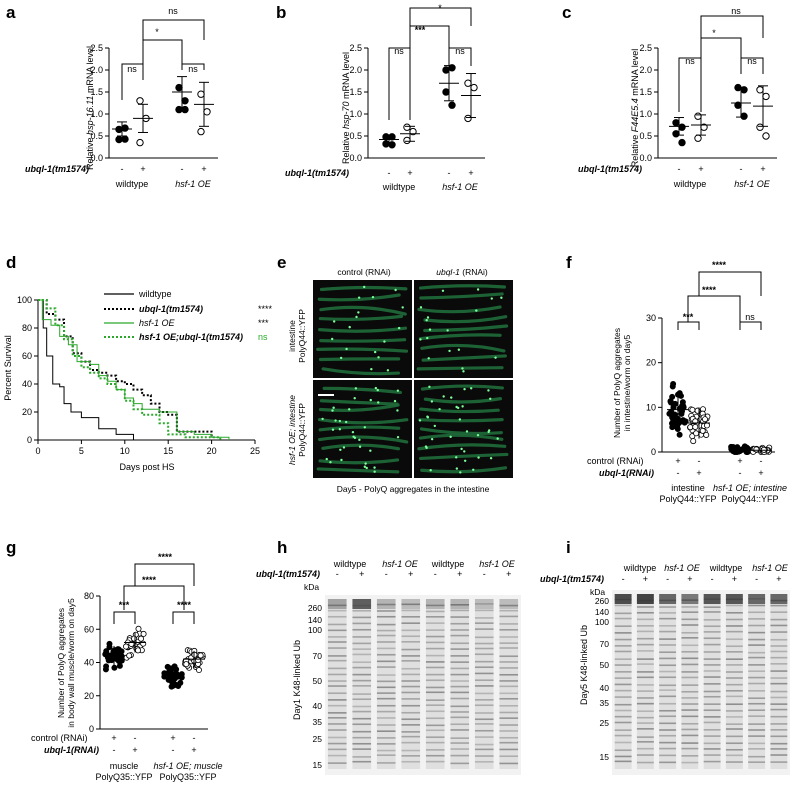 This screenshot has width=800, height=786. What do you see at coordinates (86, 369) in the screenshot?
I see `survival-curve` at bounding box center [86, 369].